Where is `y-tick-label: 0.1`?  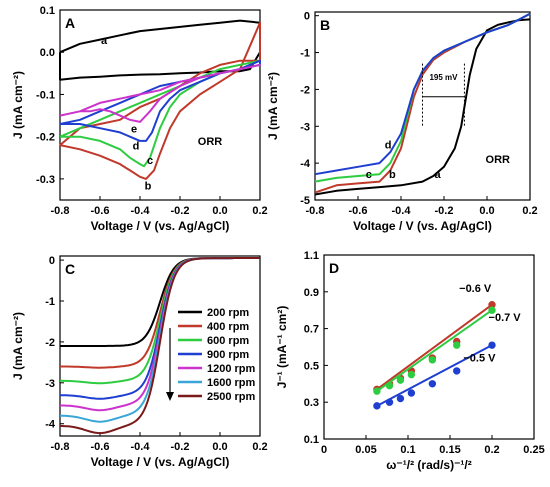
y-tick-label: 0.1 is located at coordinates (311, 440).